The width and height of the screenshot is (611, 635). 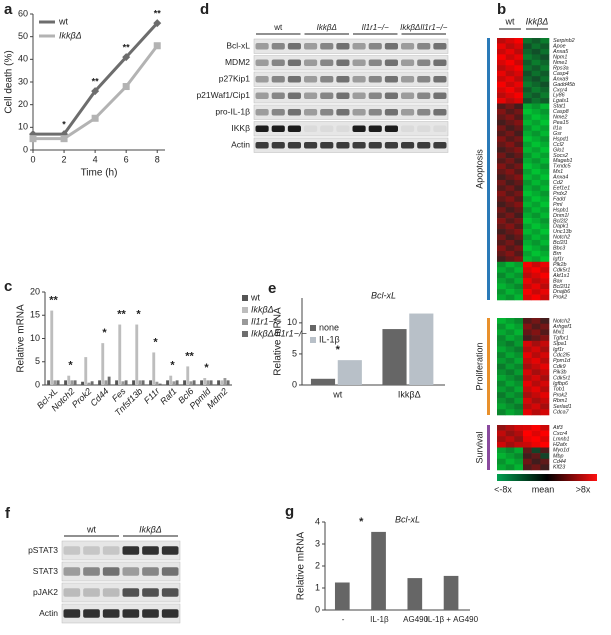 What do you see at coordinates (561, 123) in the screenshot?
I see `gene-label: Pea15` at bounding box center [561, 123].